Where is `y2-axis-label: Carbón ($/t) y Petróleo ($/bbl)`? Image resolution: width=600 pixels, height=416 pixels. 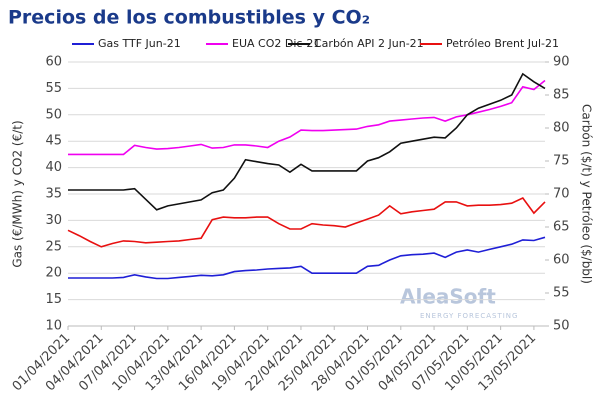 y2-axis-label: Carbón ($/t) y Petróleo ($/bbl) is located at coordinates (587, 194).